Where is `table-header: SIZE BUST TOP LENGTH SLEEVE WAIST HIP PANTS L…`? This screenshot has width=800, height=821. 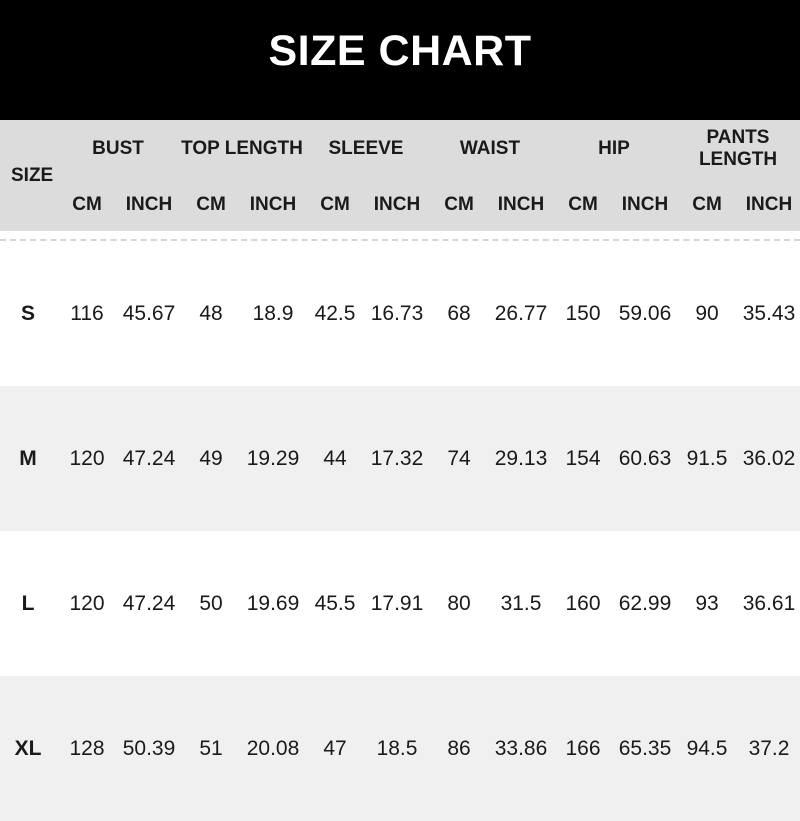
table-header: SIZE BUST TOP LENGTH SLEEVE WAIST HIP PANTS L… is located at coordinates (400, 175).